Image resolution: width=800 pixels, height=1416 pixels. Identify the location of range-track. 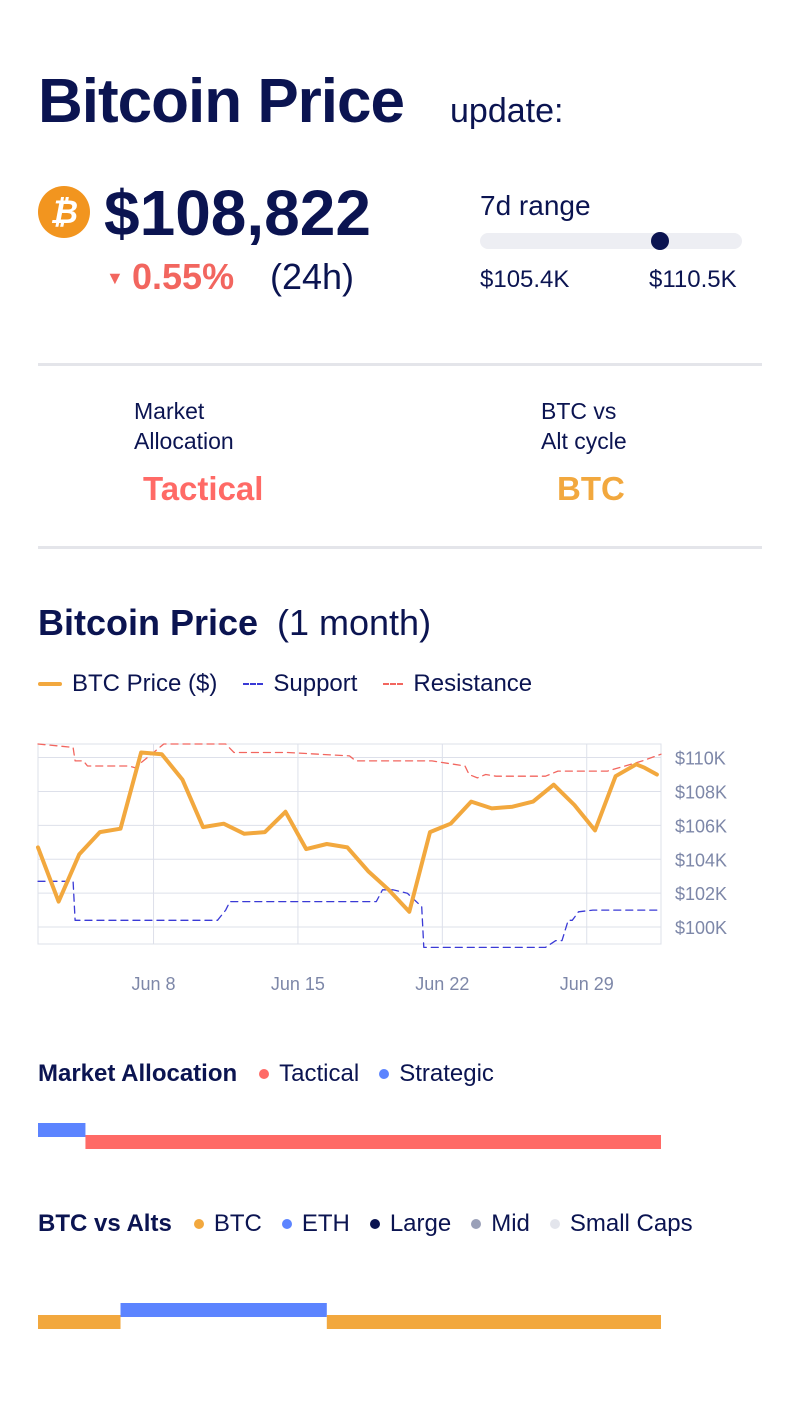
(611, 241).